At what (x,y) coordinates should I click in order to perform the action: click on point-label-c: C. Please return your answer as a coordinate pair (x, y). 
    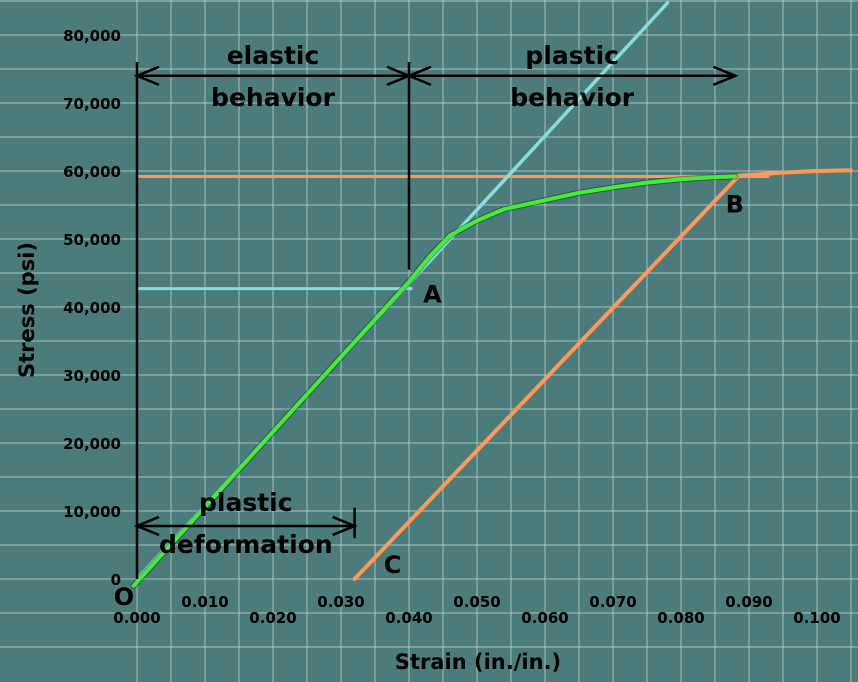
    Looking at the image, I should click on (393, 565).